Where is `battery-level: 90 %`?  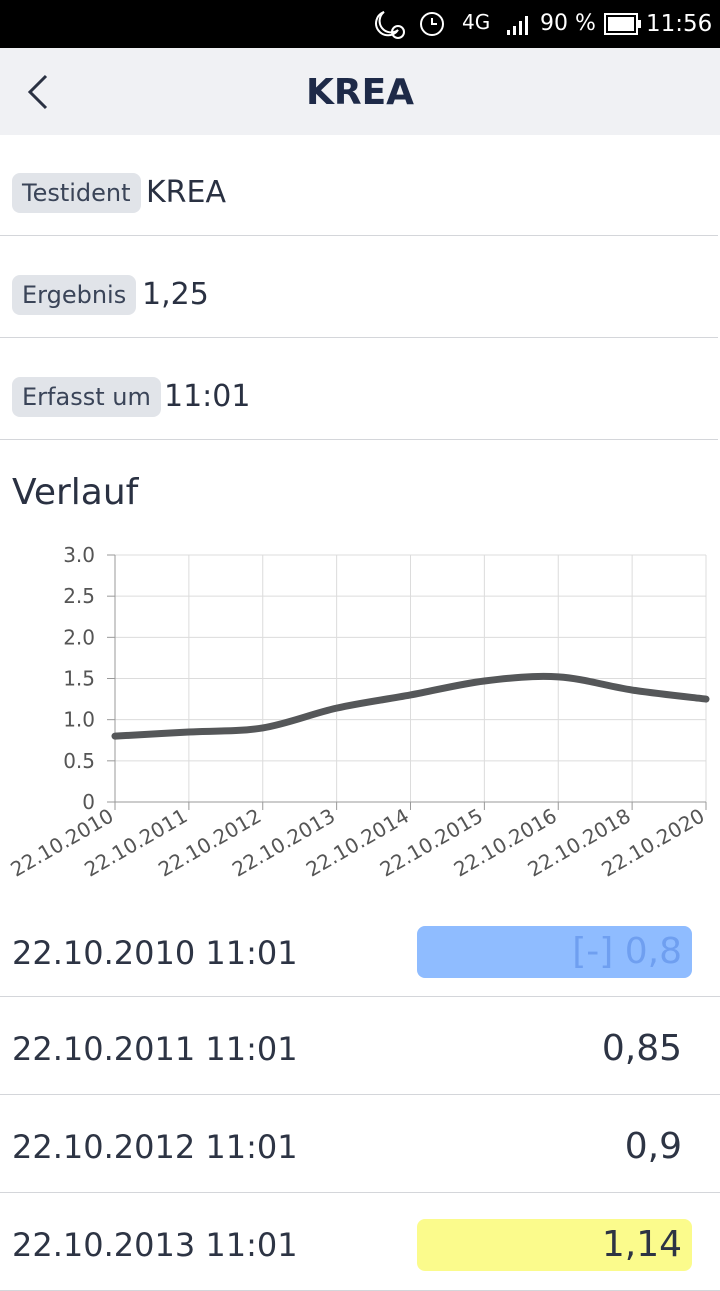
battery-level: 90 % is located at coordinates (568, 23).